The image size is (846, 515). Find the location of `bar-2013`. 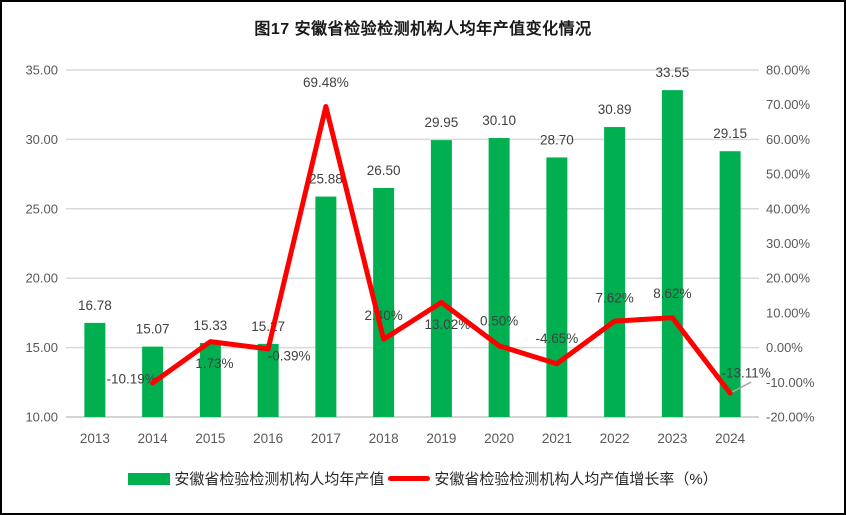

bar-2013 is located at coordinates (95, 369).